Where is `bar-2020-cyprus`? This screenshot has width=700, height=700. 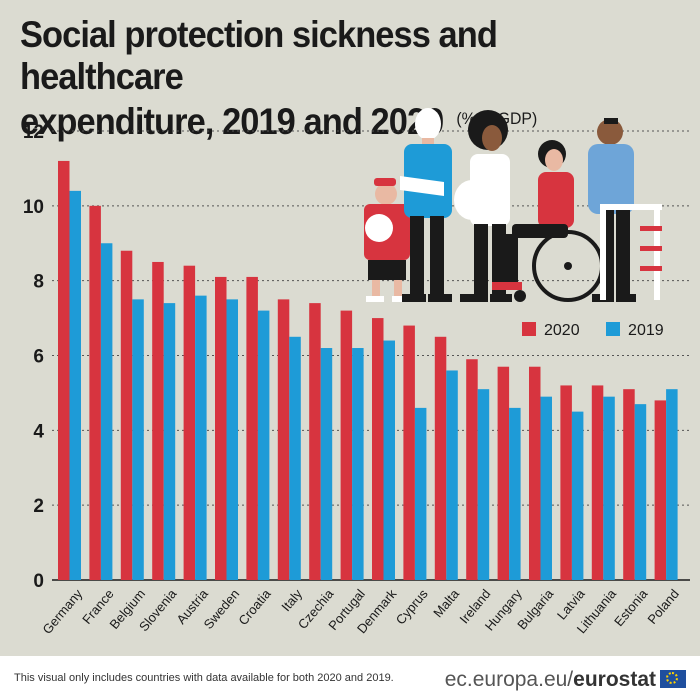 bar-2020-cyprus is located at coordinates (409, 452).